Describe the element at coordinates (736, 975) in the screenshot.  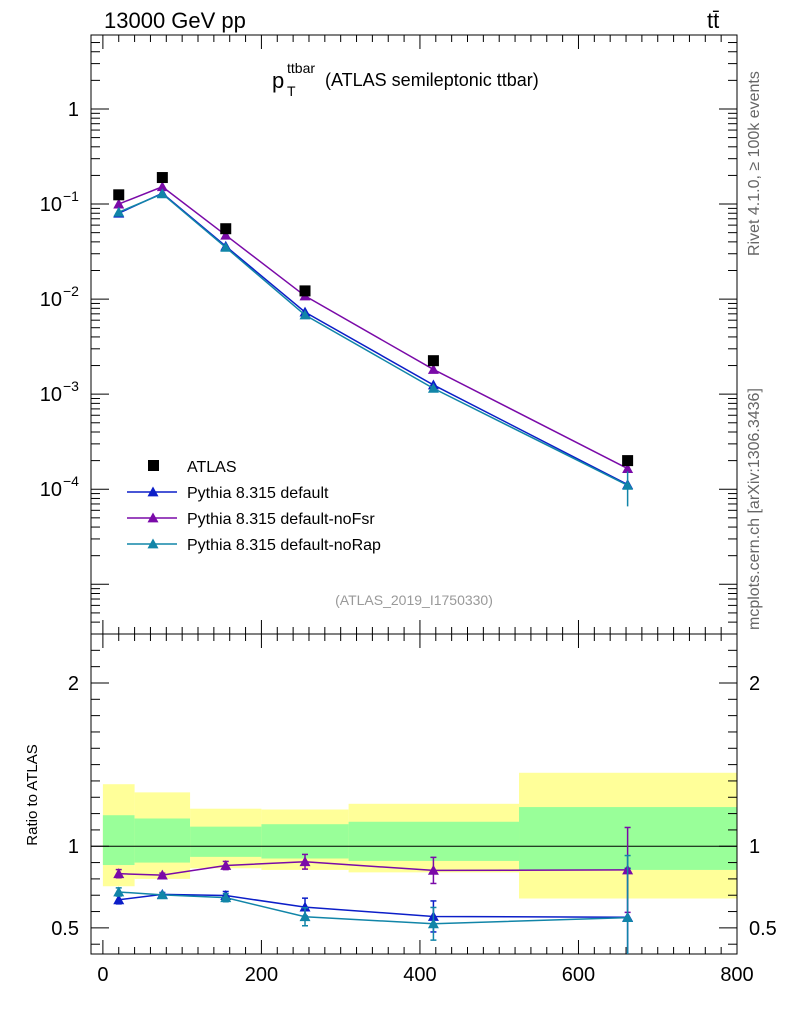
I see `x-tick-label: 800` at that location.